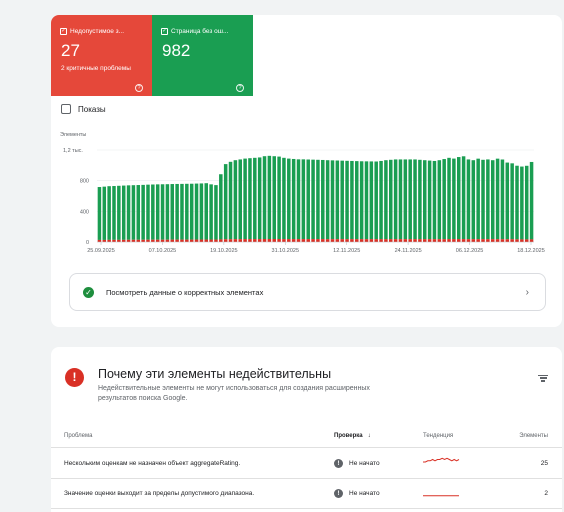 This screenshot has width=564, height=512. I want to click on item-count: 25, so click(544, 463).